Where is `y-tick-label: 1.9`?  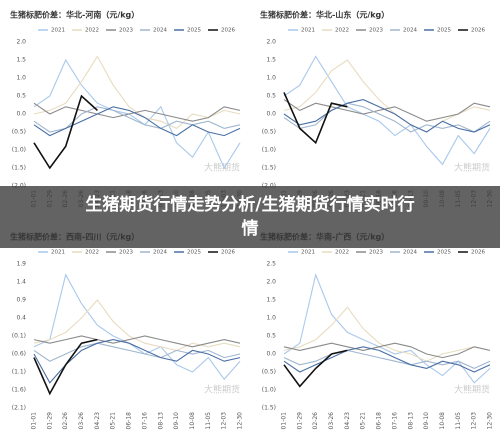
y-tick-label: 1.9 is located at coordinates (21, 264).